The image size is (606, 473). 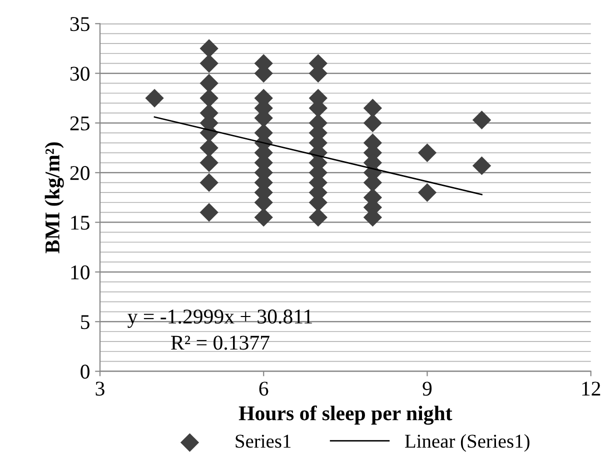 I want to click on y-tick-label: 35, so click(x=80, y=24).